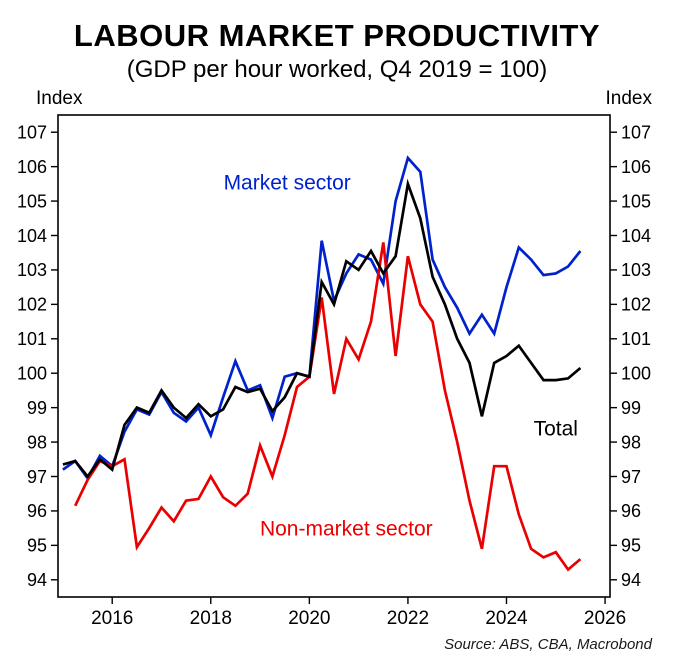 The width and height of the screenshot is (674, 661). What do you see at coordinates (112, 618) in the screenshot?
I see `x-tick-label: 2016` at bounding box center [112, 618].